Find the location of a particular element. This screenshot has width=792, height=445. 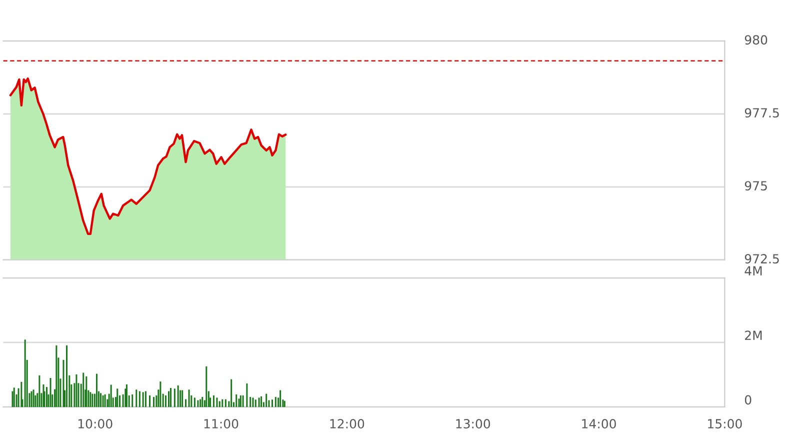

y-tick-label: 2M is located at coordinates (753, 335).